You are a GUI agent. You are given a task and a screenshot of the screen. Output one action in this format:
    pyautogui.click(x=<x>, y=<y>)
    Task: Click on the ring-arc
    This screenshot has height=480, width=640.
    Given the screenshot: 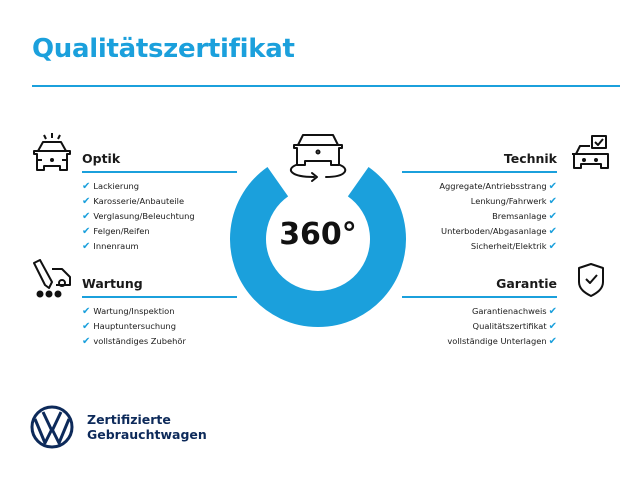 What is the action you would take?
    pyautogui.click(x=318, y=246)
    